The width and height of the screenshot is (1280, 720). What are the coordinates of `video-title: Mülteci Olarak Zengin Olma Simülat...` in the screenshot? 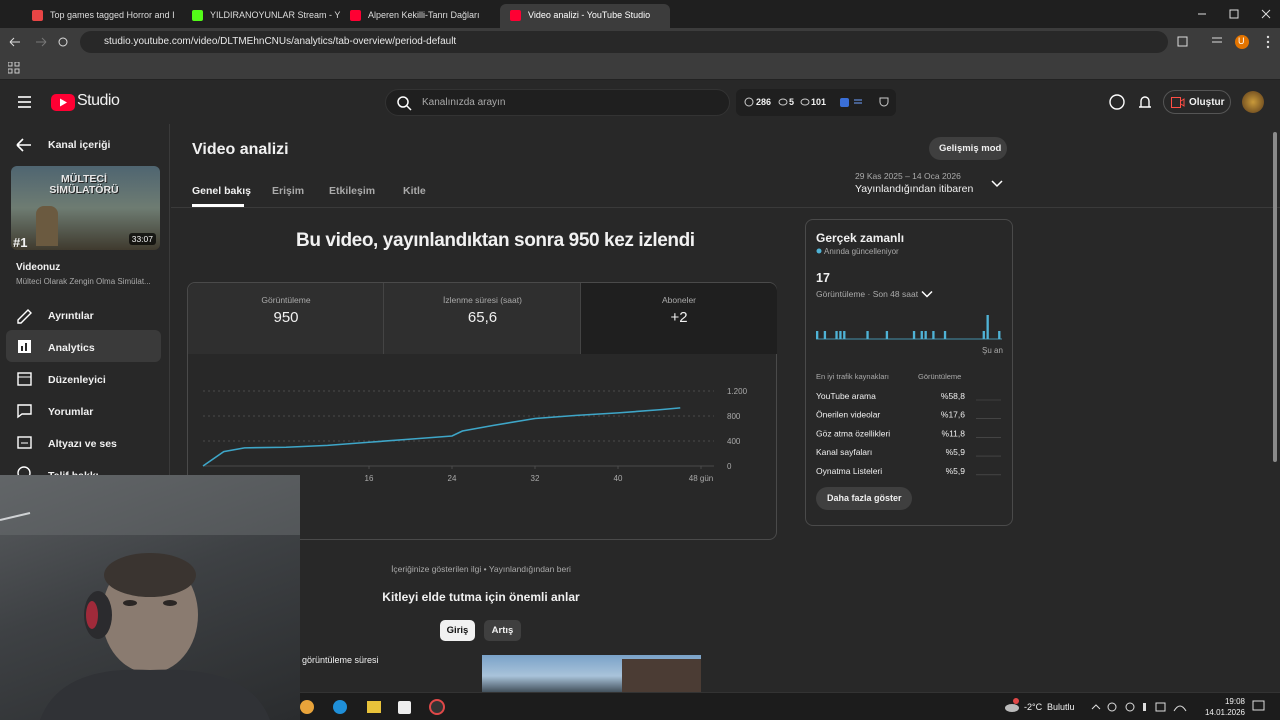 It's located at (83, 281).